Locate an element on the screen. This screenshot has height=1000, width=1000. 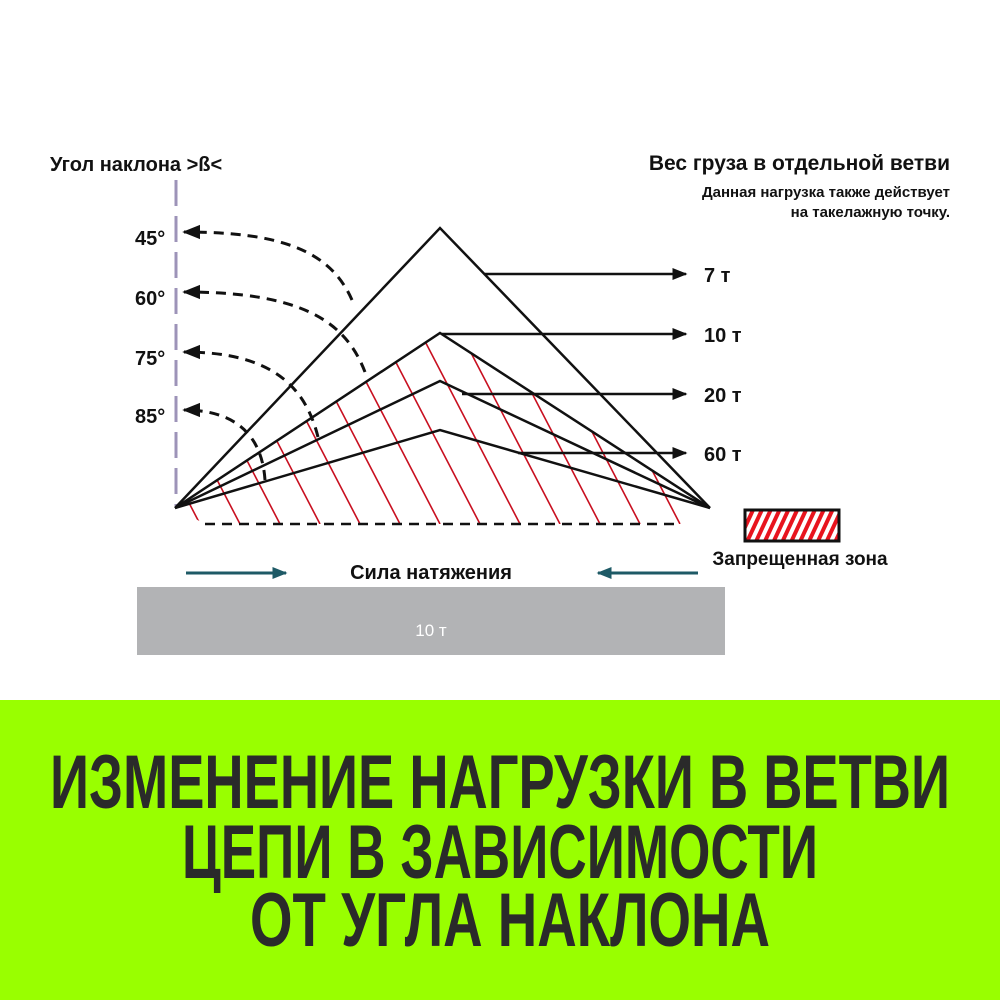
load-note-line2: на такелажную точку. is located at coordinates (870, 212).